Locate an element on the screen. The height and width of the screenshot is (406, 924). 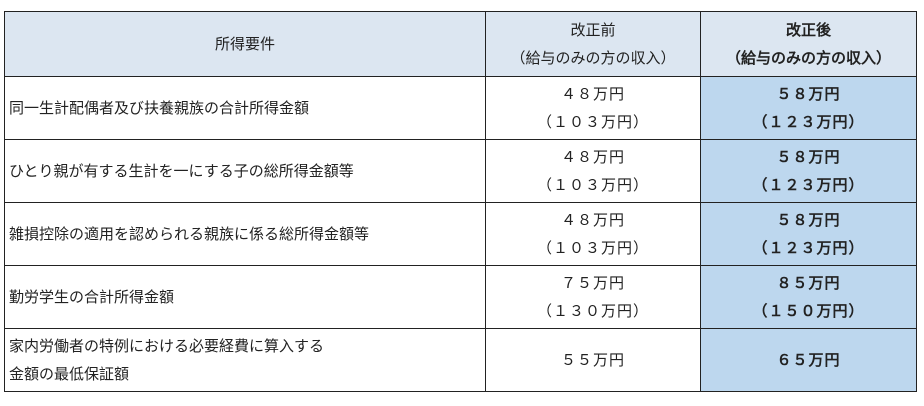
requirement-line: 金額の最低保証額 is located at coordinates (69, 374).